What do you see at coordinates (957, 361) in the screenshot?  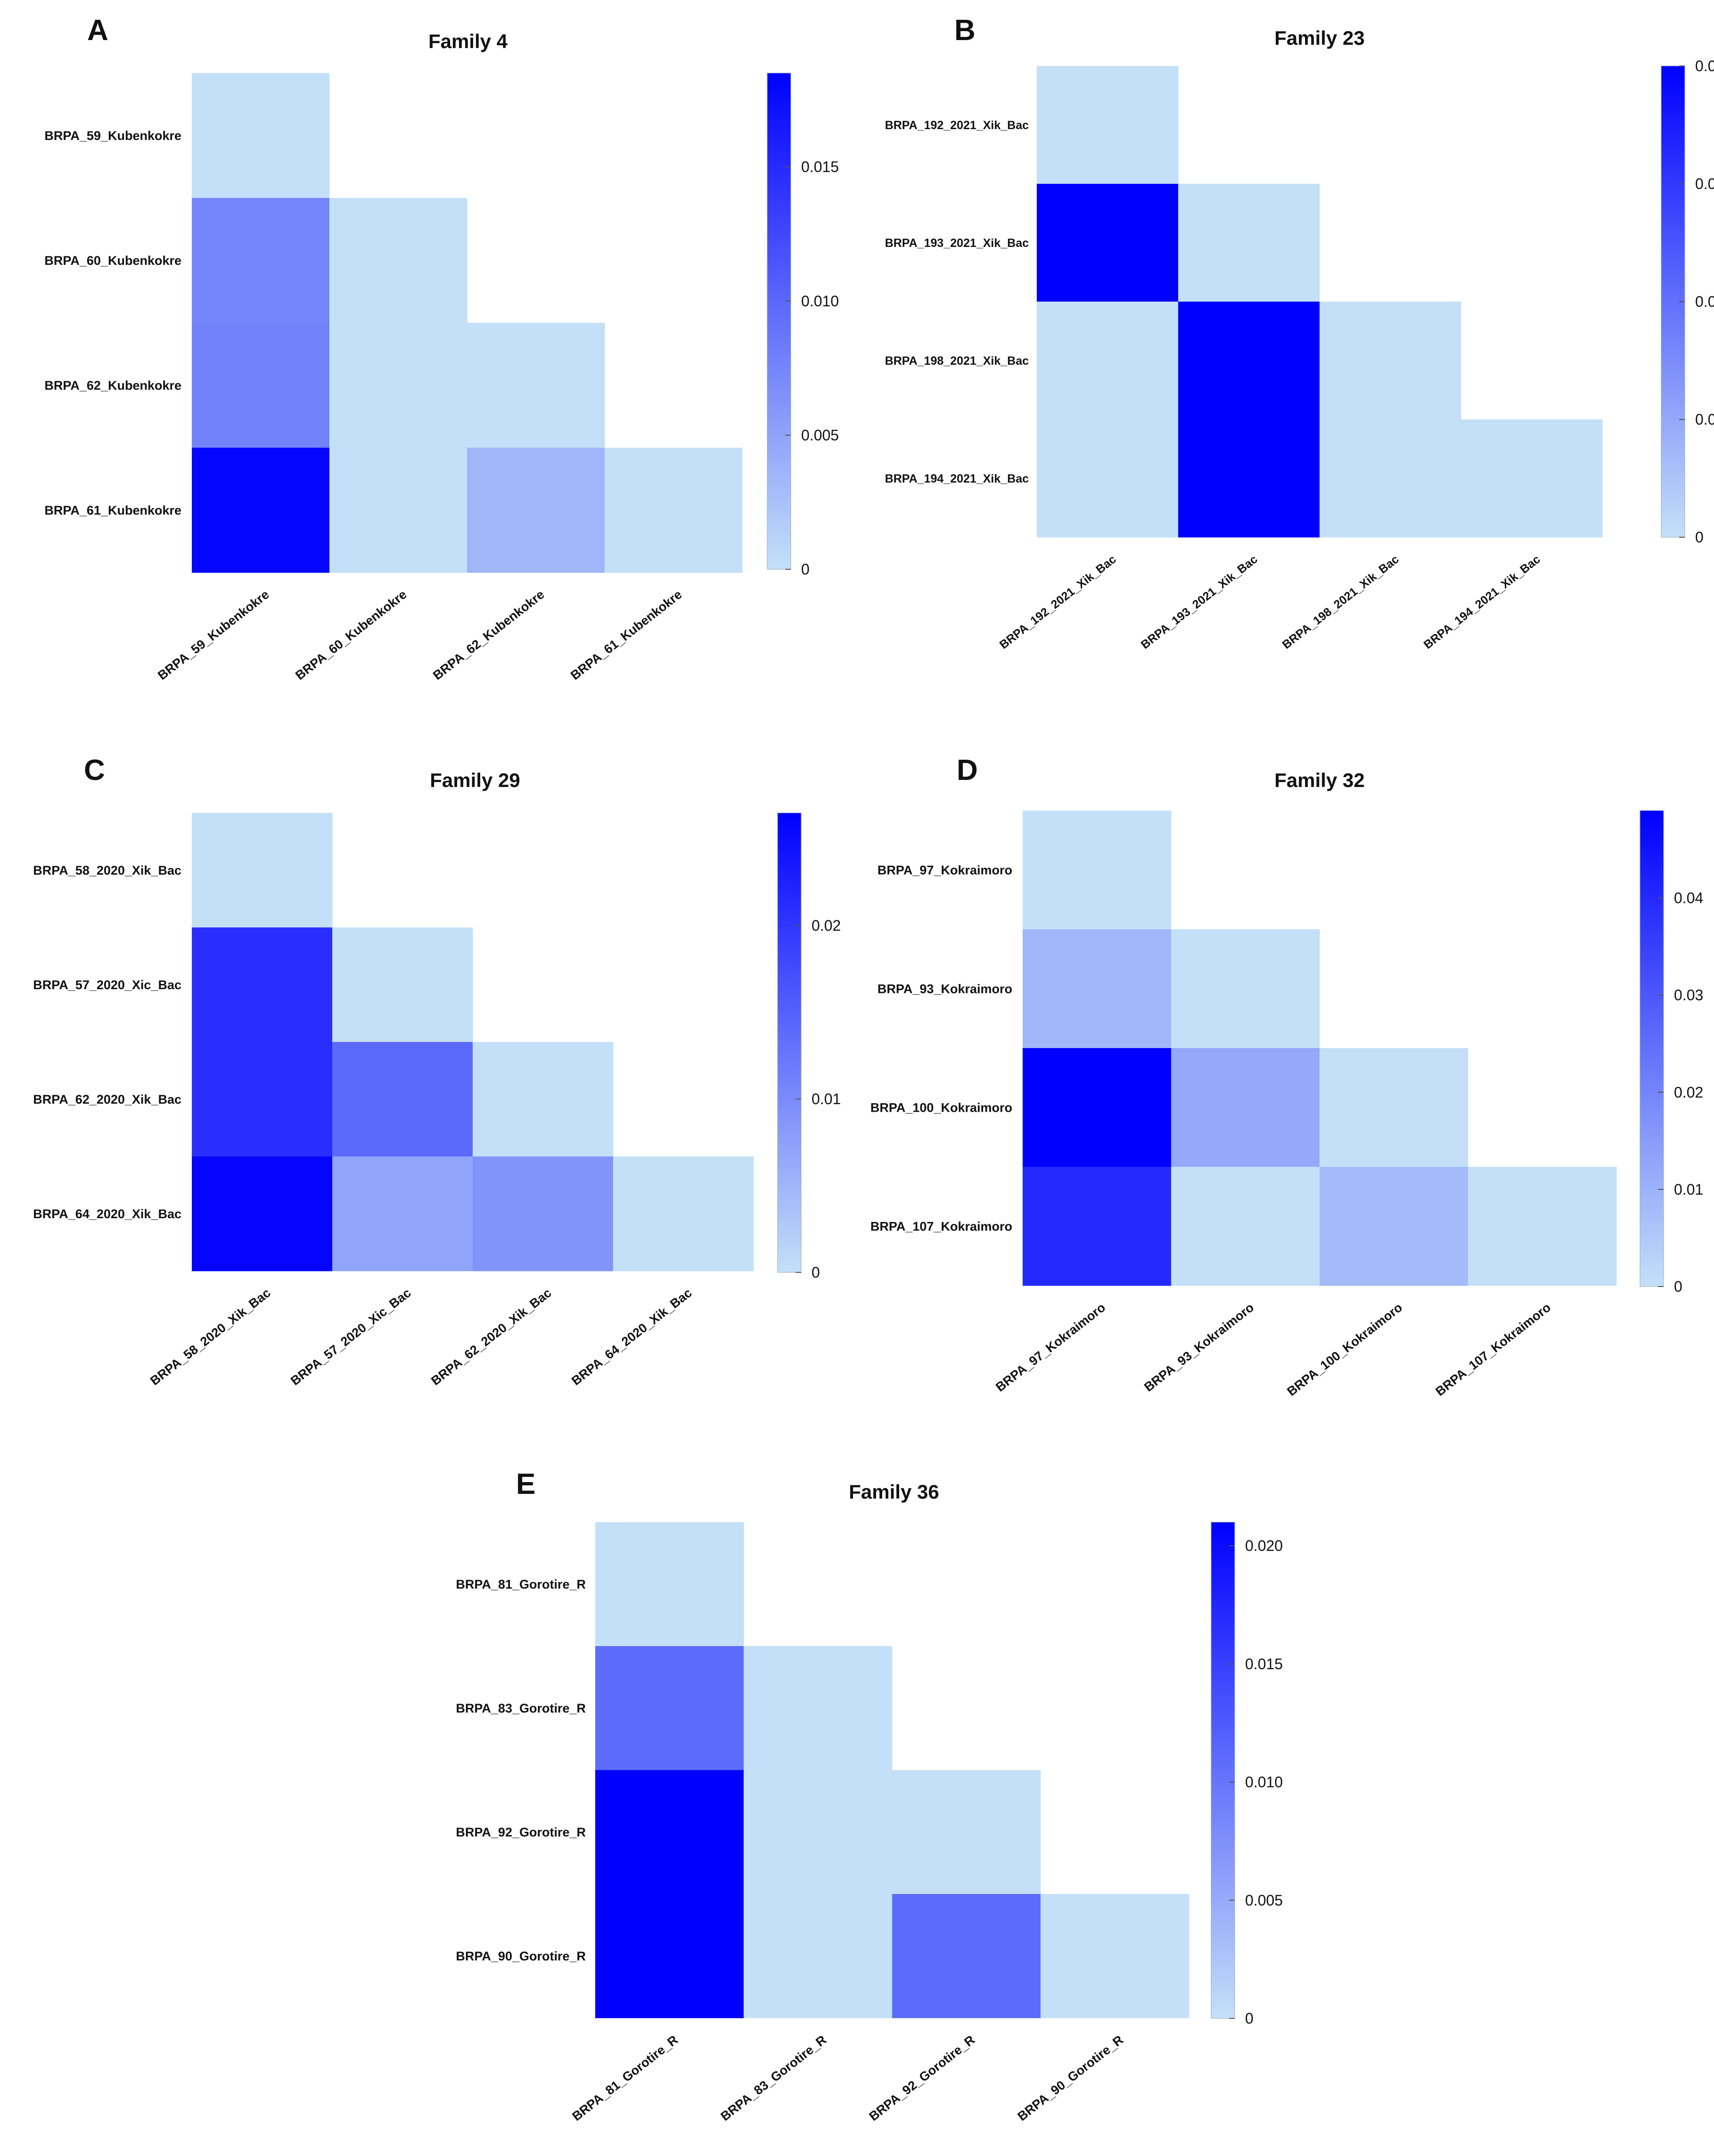 I see `row-label: BRPA_198_2021_Xik_Bac` at bounding box center [957, 361].